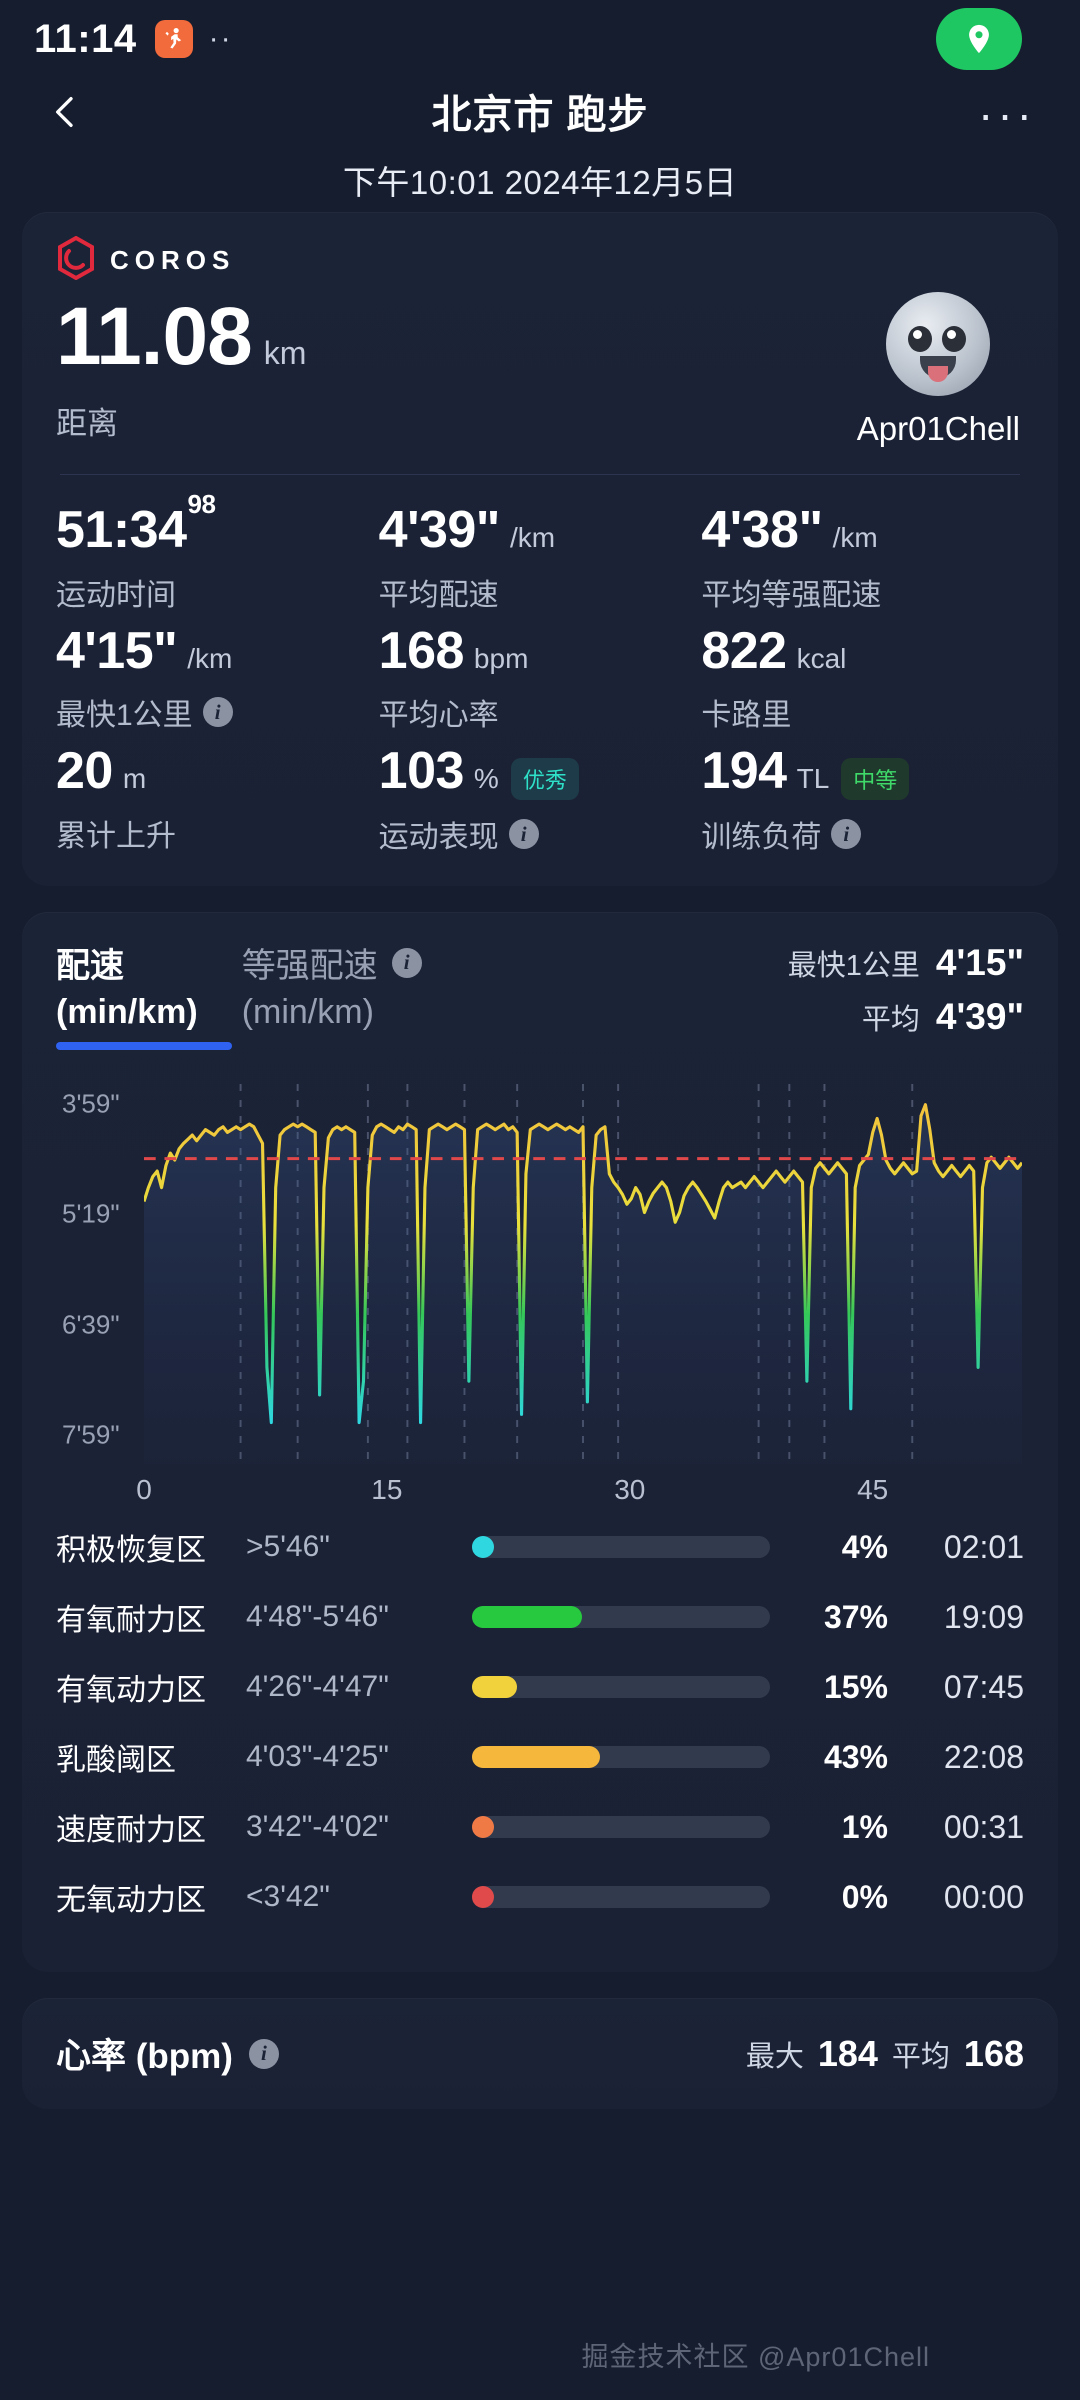 This screenshot has width=1080, height=2400. Describe the element at coordinates (201, 503) in the screenshot. I see `stat-value-superscript: 98` at that location.